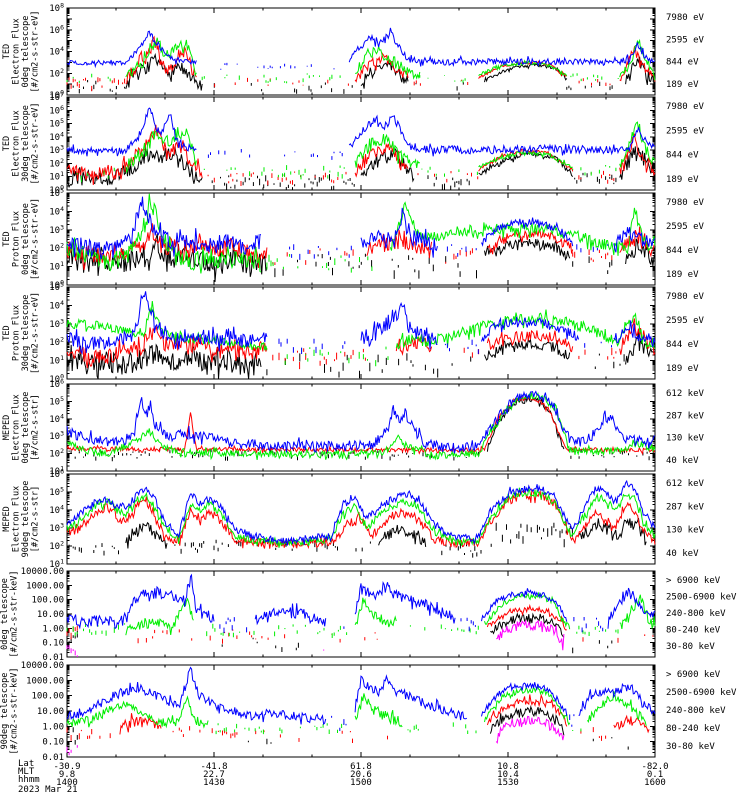 Image resolution: width=750 pixels, height=800 pixels. I want to click on series-proton-0deg-2500-6900-keV, so click(260, 644).